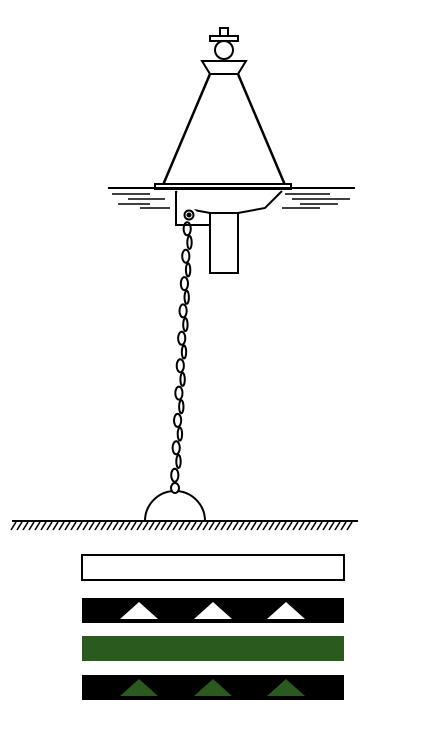 The width and height of the screenshot is (434, 733). Describe the element at coordinates (231, 198) in the screenshot. I see `water-surface` at that location.